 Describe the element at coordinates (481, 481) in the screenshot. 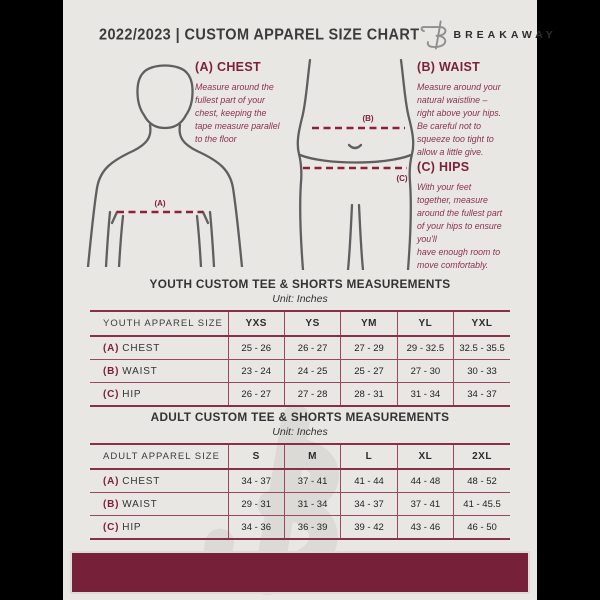

I see `table-cell: 48 - 52` at that location.